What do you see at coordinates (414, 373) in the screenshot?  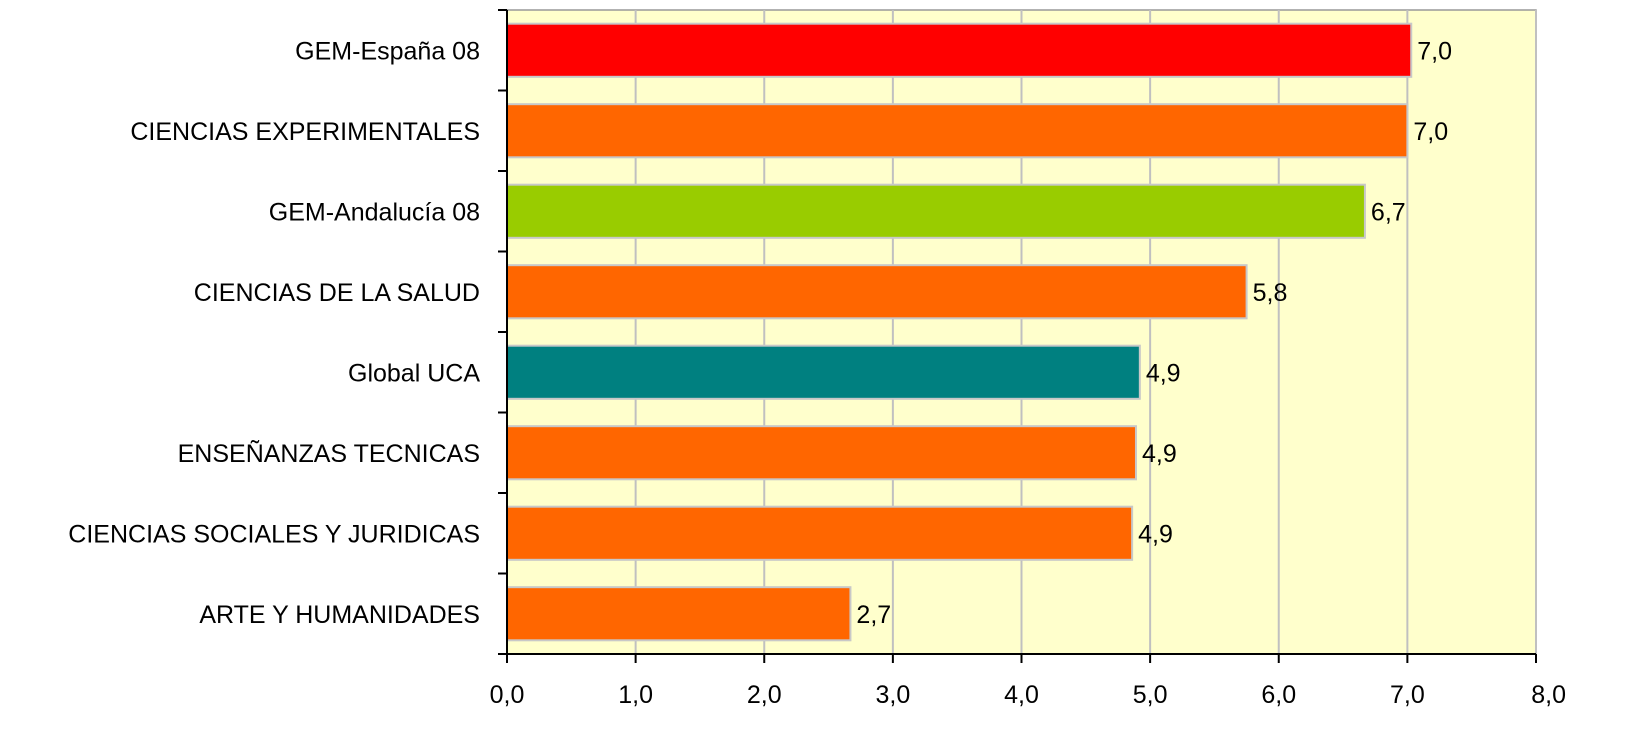 I see `category-label-4: Global UCA` at bounding box center [414, 373].